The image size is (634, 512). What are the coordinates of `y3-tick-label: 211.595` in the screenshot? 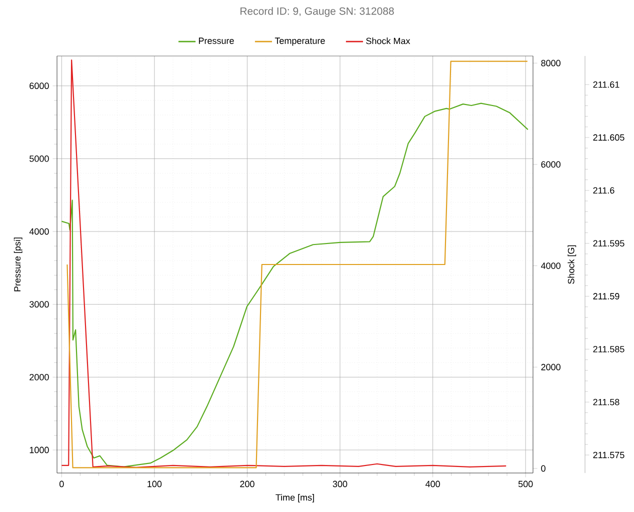 It's located at (608, 243).